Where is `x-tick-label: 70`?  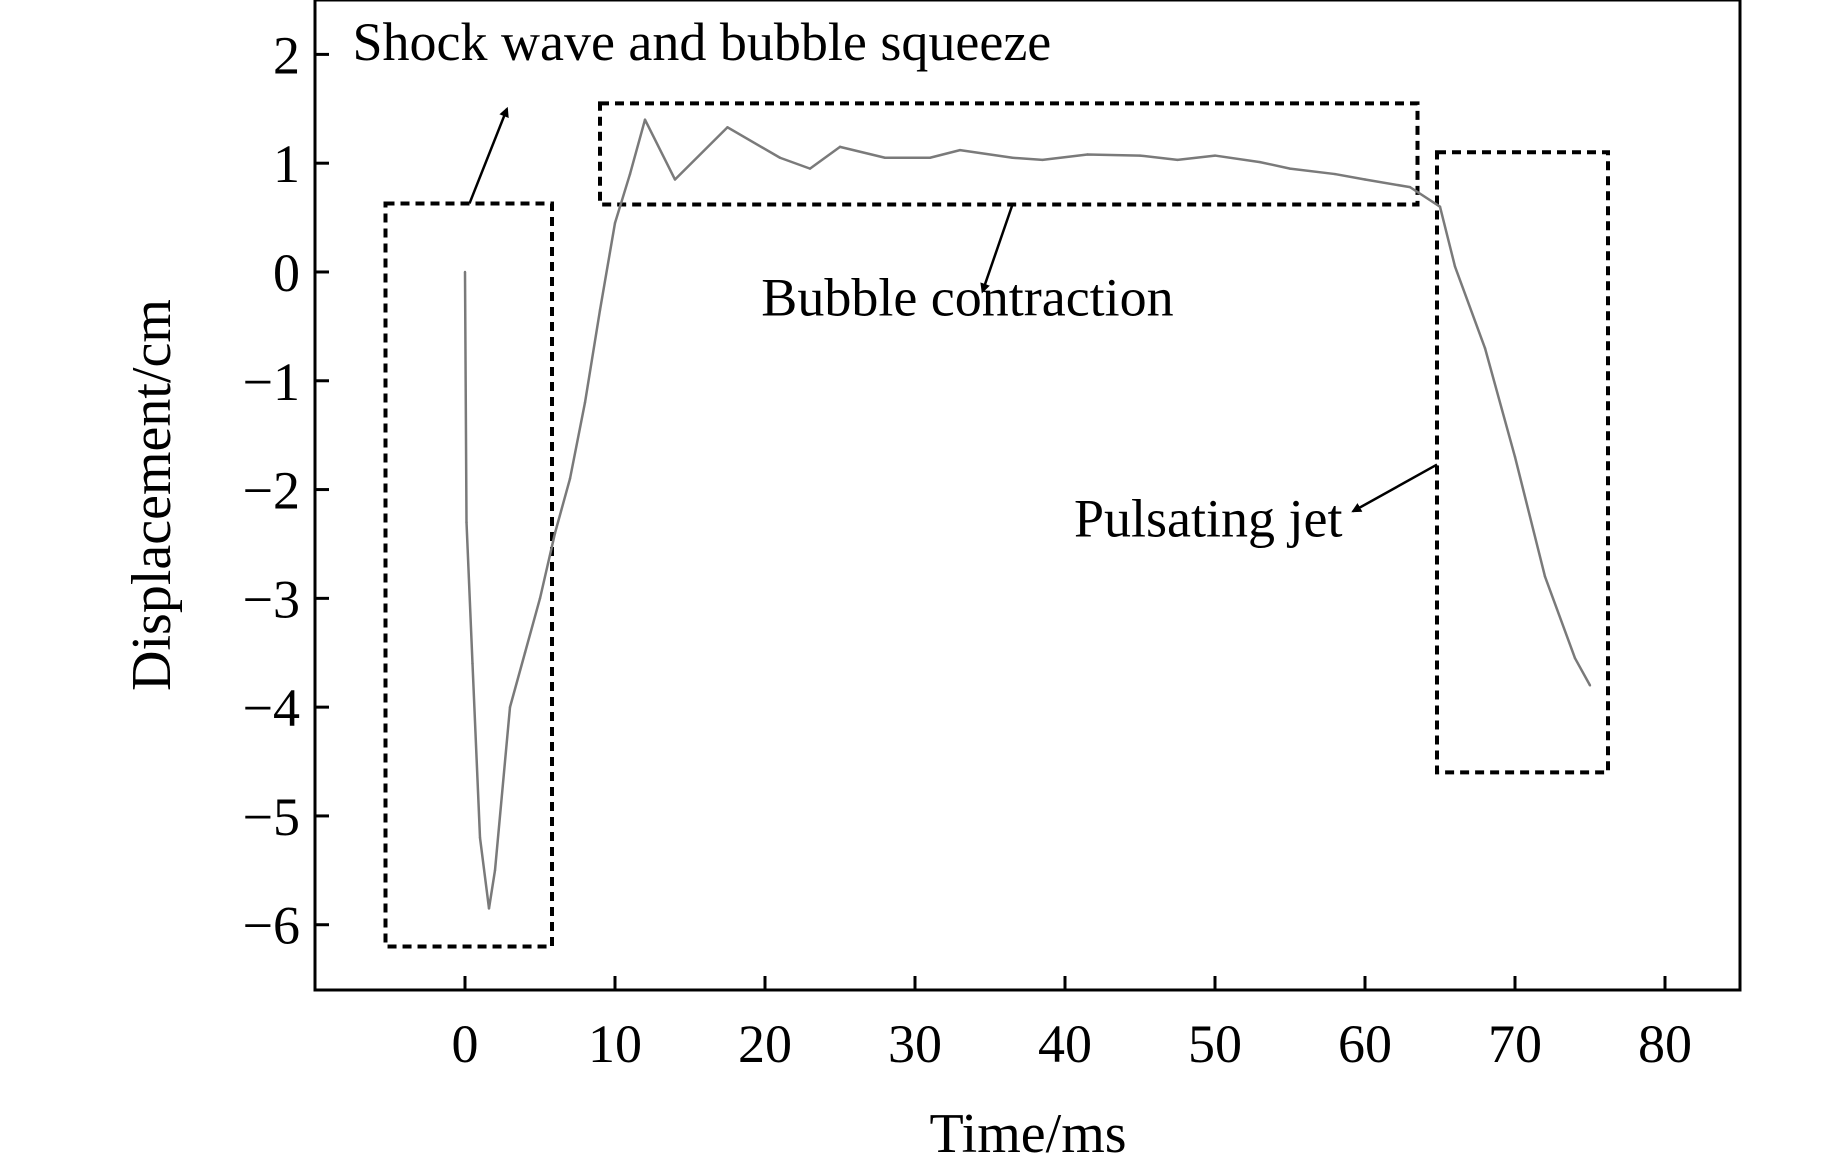 x-tick-label: 70 is located at coordinates (1515, 1044).